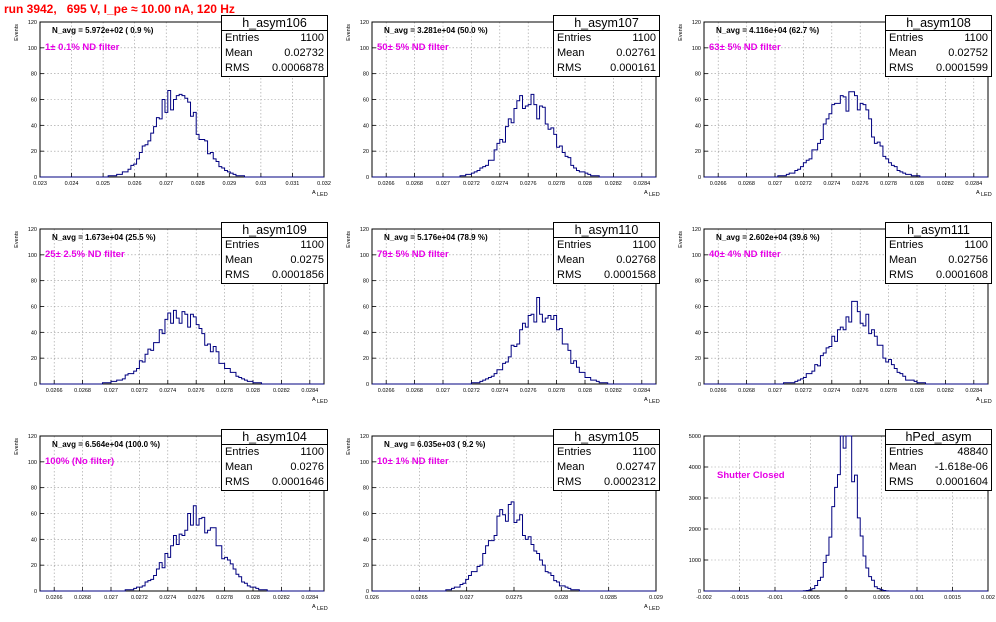 Image resolution: width=996 pixels, height=622 pixels. Describe the element at coordinates (938, 275) in the screenshot. I see `stats-row-rms: RMS 0.0001608` at that location.